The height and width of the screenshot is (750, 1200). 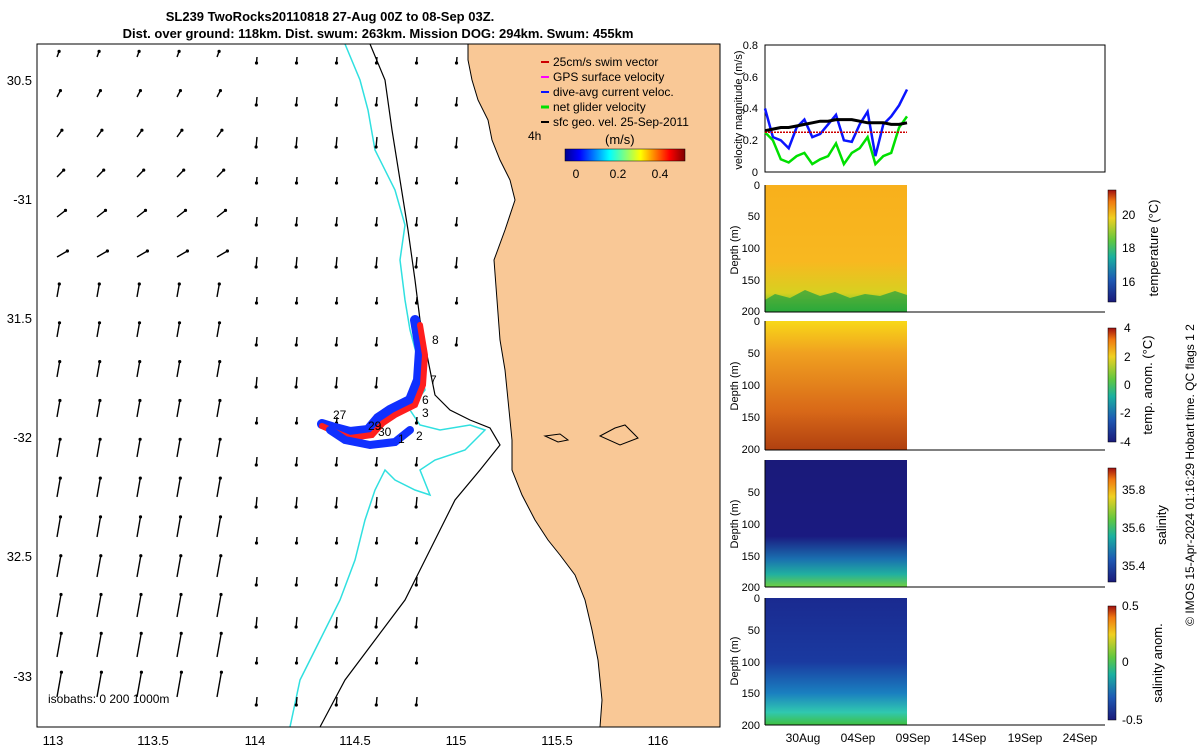 I want to click on anom-ytick: 0, so click(x=757, y=322).